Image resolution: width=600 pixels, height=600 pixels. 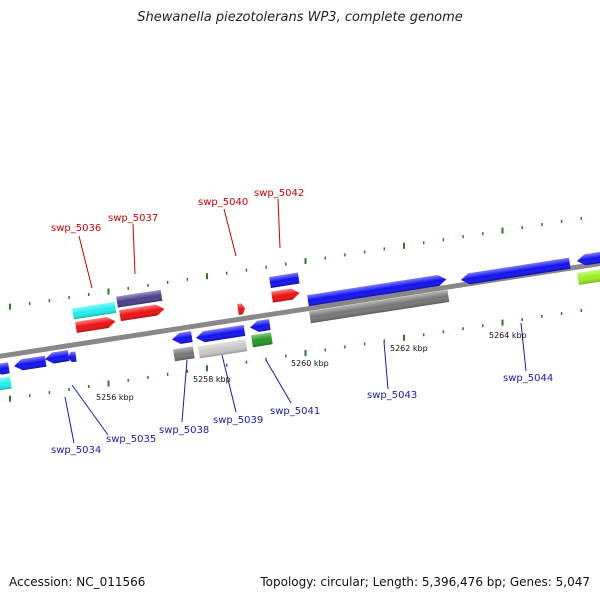 What do you see at coordinates (223, 202) in the screenshot?
I see `gene-label-swp-5040: swp_5040` at bounding box center [223, 202].